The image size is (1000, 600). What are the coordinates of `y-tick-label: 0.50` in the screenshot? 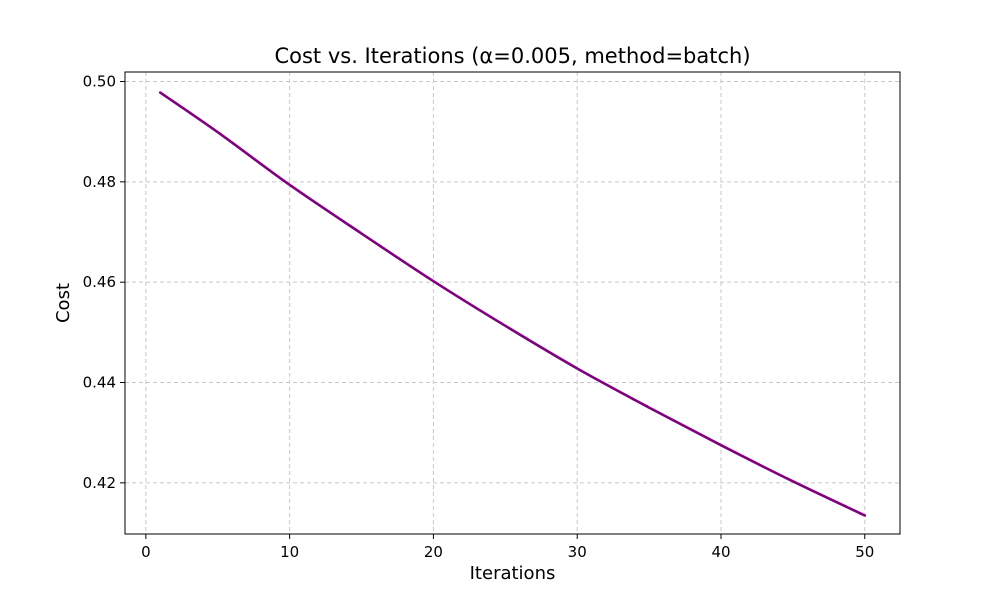 It's located at (99, 82).